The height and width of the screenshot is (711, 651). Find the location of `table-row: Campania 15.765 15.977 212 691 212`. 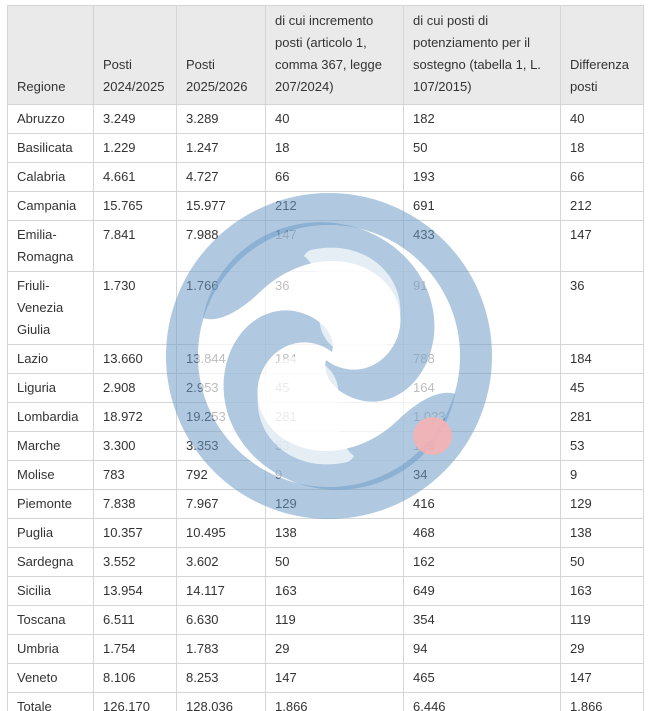

table-row: Campania 15.765 15.977 212 691 212 is located at coordinates (325, 206).